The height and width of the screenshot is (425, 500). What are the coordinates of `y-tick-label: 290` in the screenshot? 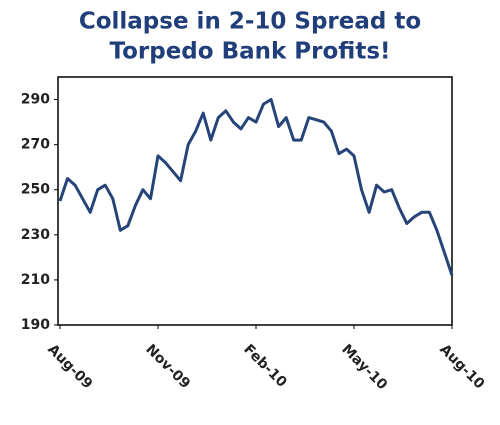 It's located at (35, 100).